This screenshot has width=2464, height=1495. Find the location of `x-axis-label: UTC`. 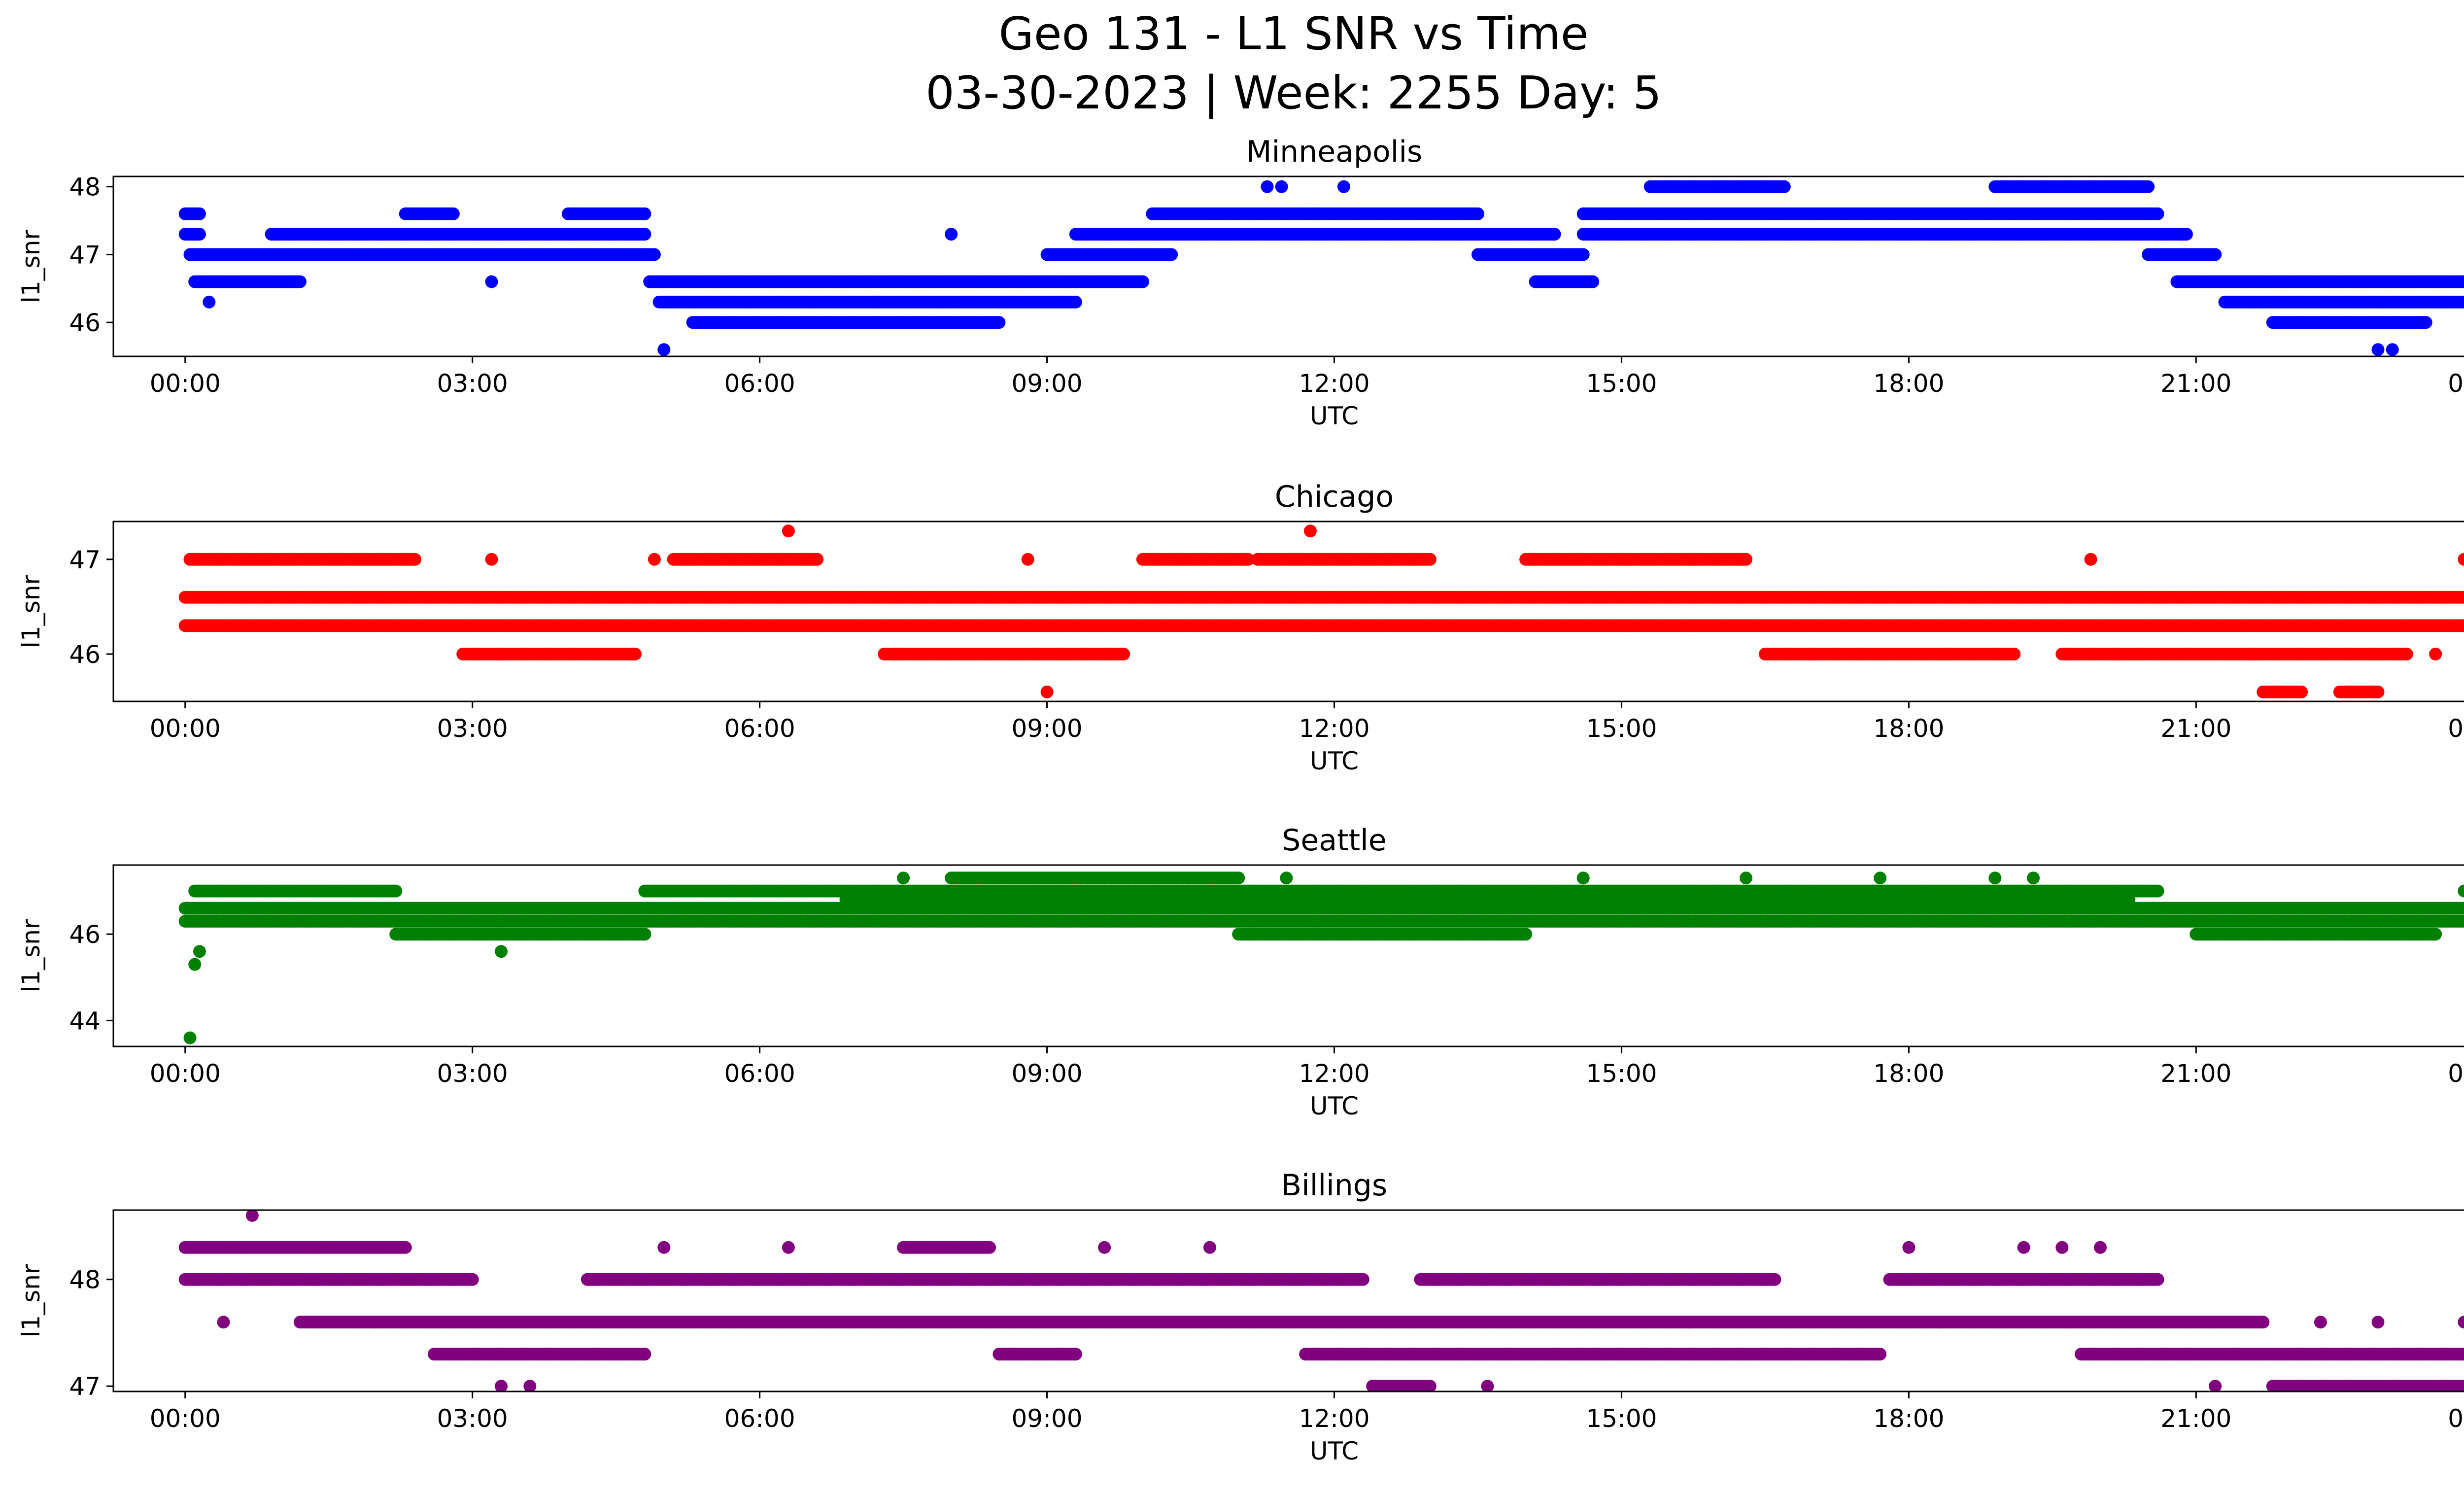

x-axis-label: UTC is located at coordinates (1334, 416).